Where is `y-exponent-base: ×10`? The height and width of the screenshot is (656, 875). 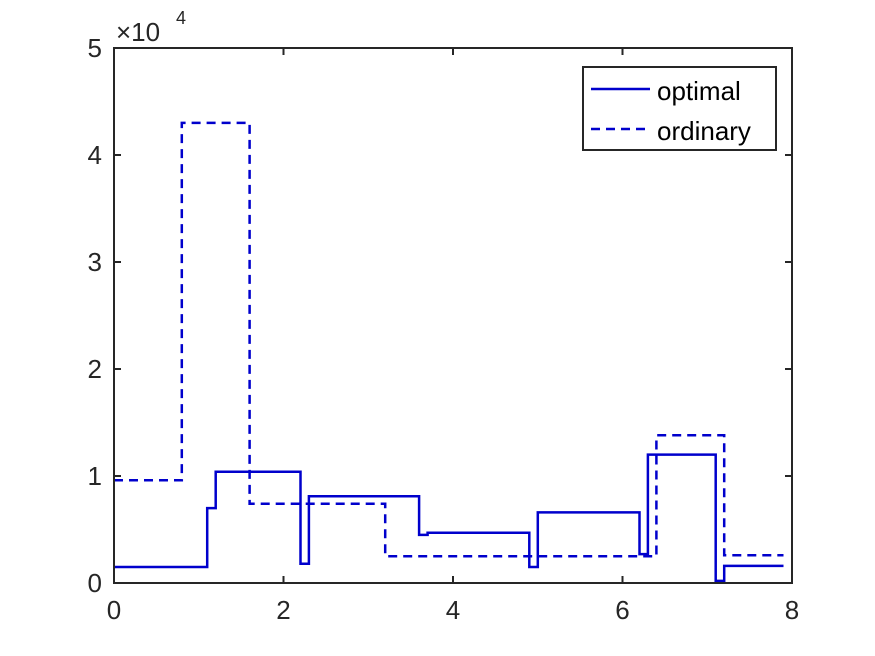 y-exponent-base: ×10 is located at coordinates (138, 32).